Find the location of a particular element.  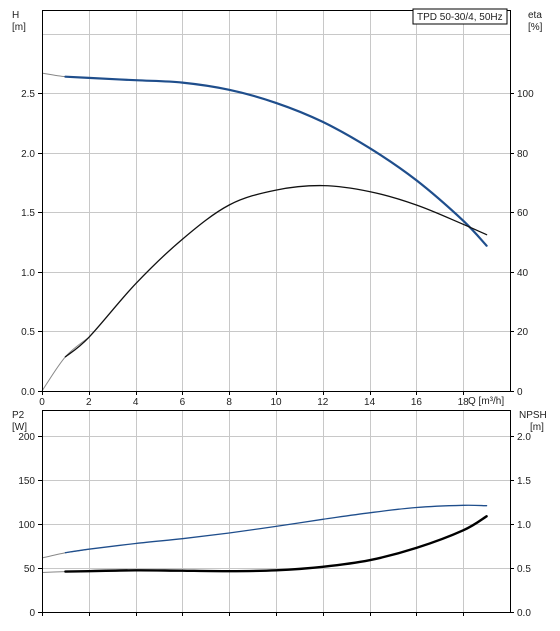

bottom-right-axis-title: NPSH is located at coordinates (533, 415).